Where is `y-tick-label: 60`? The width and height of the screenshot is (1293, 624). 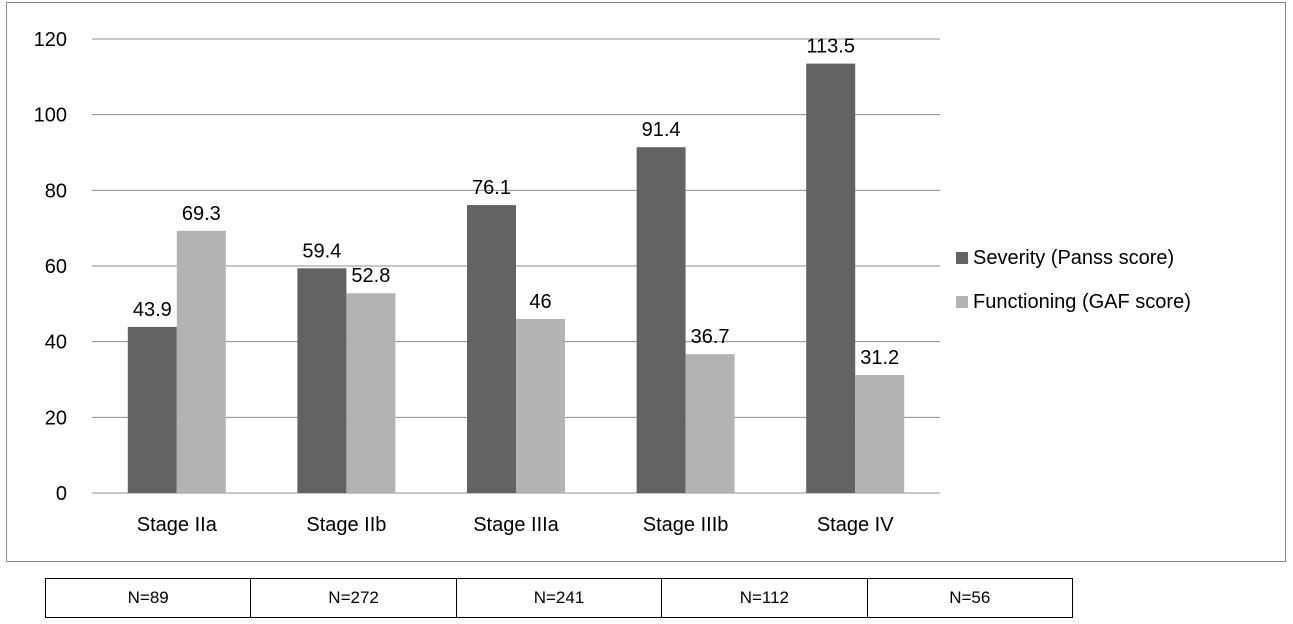 y-tick-label: 60 is located at coordinates (56, 267).